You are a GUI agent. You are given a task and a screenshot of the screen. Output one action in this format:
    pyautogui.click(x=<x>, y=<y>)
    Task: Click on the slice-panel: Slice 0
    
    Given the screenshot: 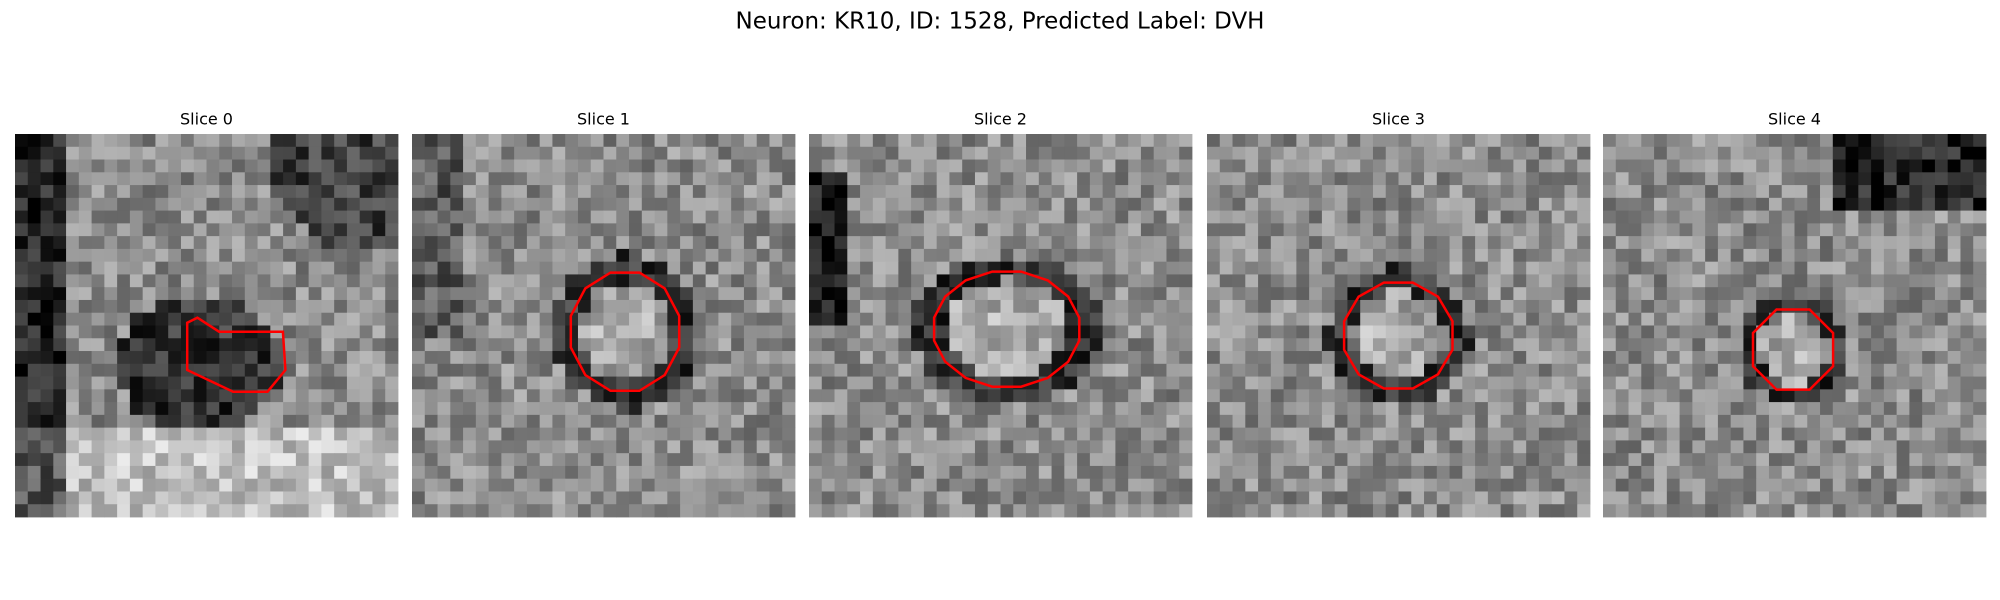 What is the action you would take?
    pyautogui.click(x=207, y=314)
    